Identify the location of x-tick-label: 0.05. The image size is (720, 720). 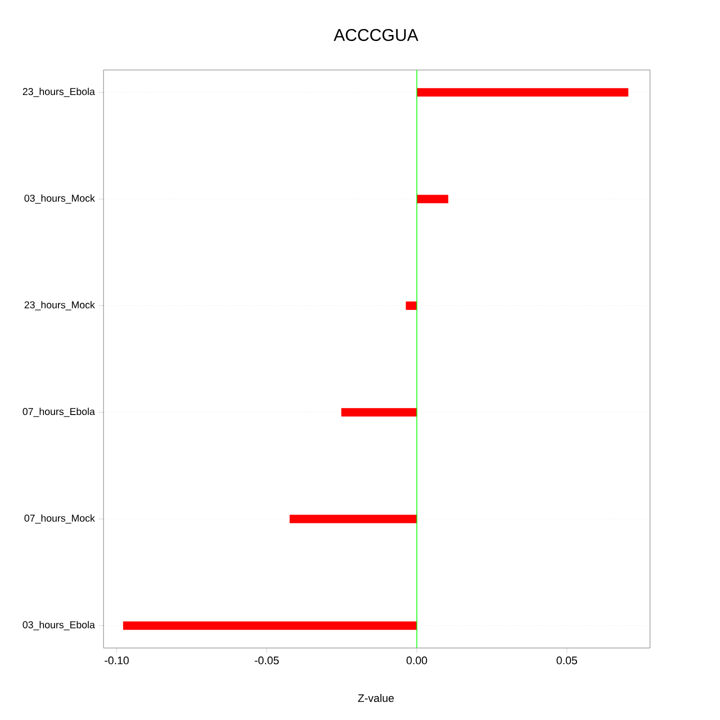
(567, 660).